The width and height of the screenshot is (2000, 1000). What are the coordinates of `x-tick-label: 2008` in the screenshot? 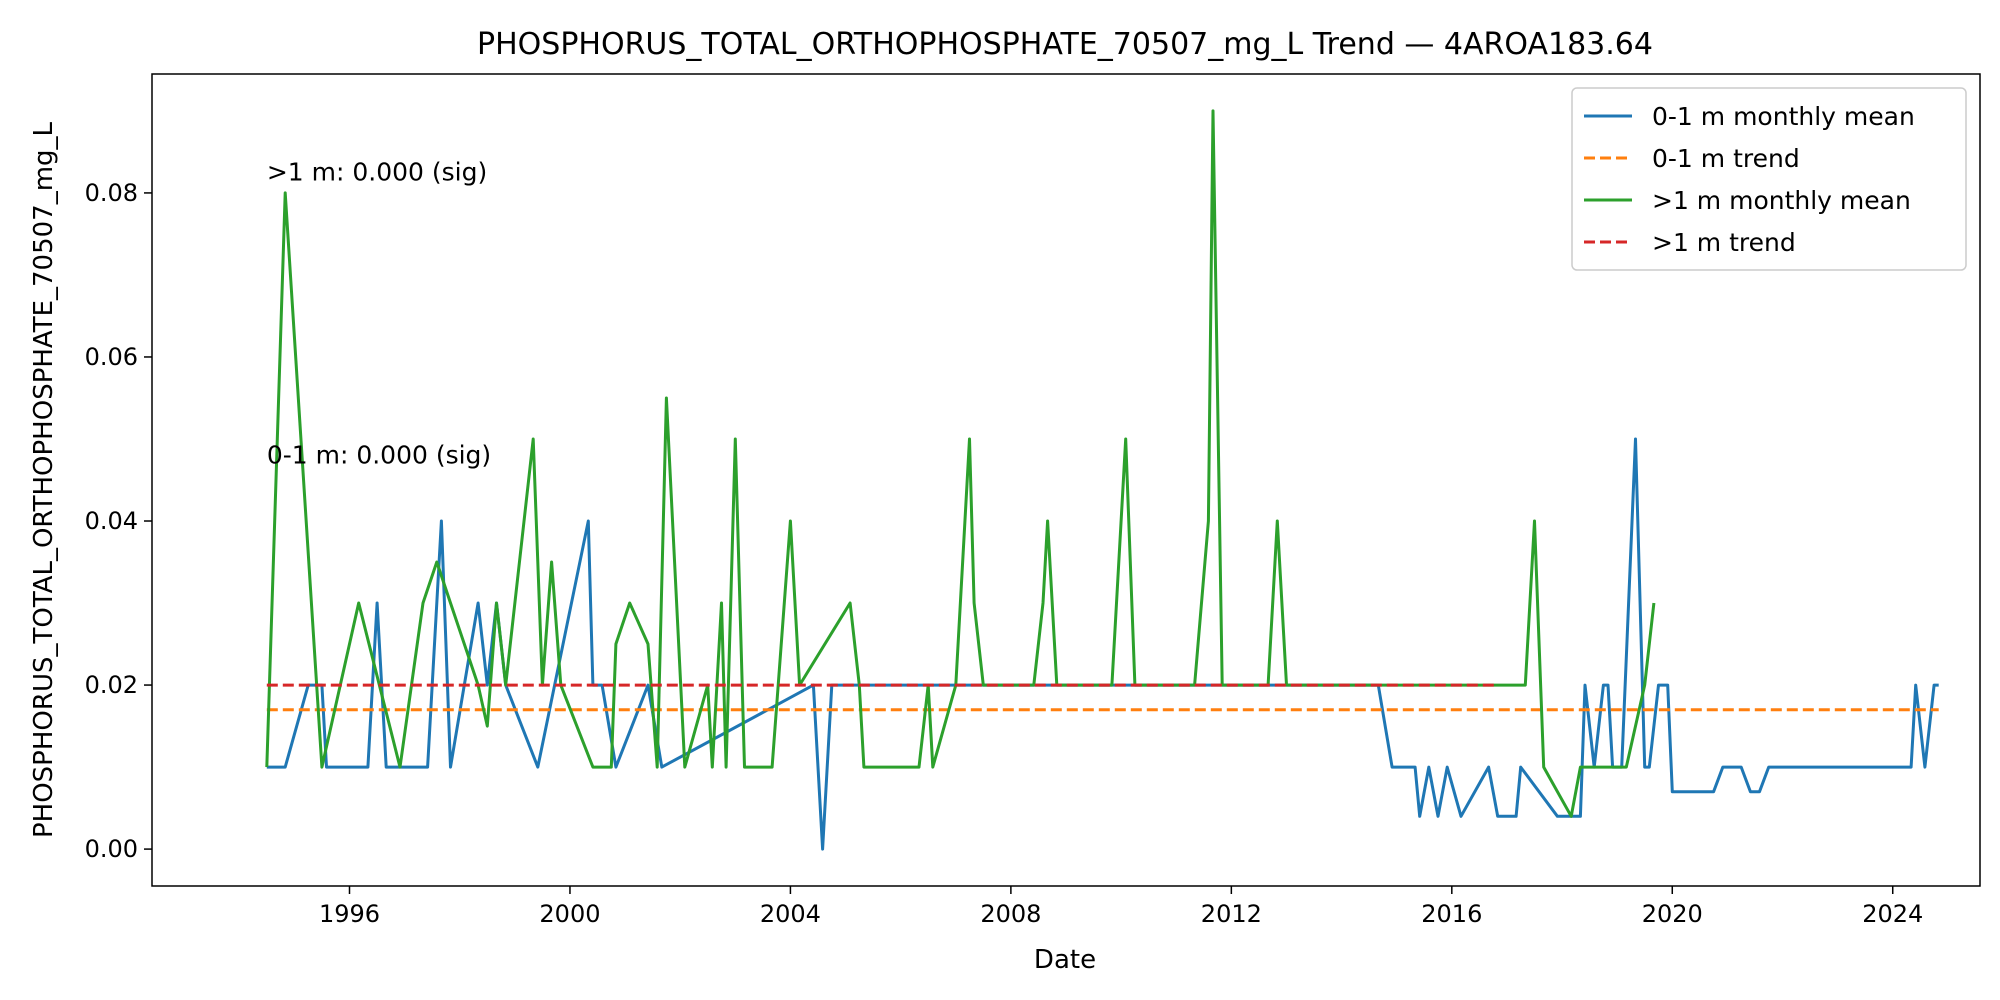 It's located at (1010, 914).